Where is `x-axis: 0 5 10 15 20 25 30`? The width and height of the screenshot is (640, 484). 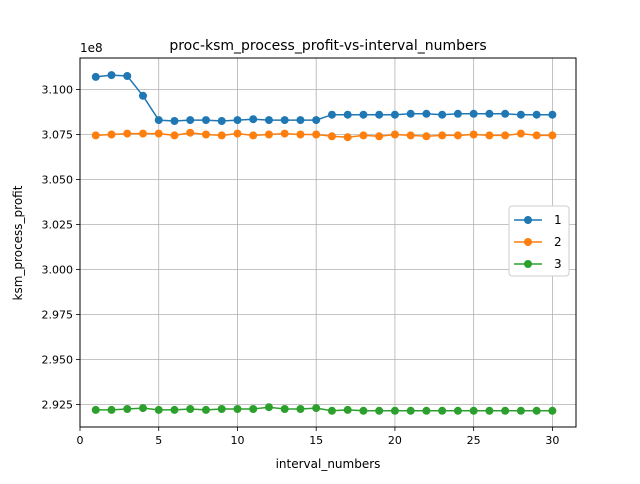
x-axis: 0 5 10 15 20 25 30 is located at coordinates (318, 437).